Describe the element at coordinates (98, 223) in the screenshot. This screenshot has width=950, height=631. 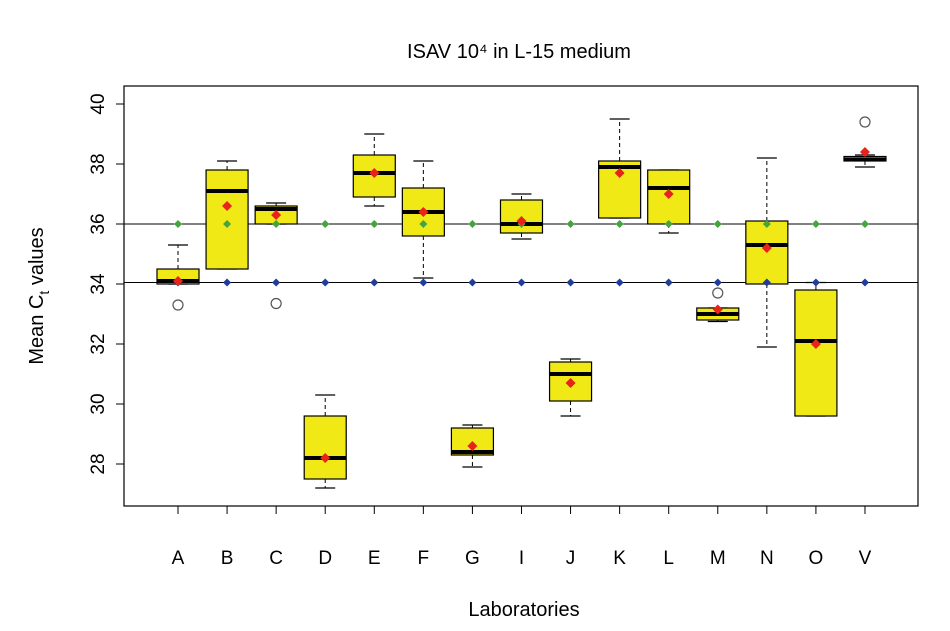
I see `y-tick-label: 36` at that location.